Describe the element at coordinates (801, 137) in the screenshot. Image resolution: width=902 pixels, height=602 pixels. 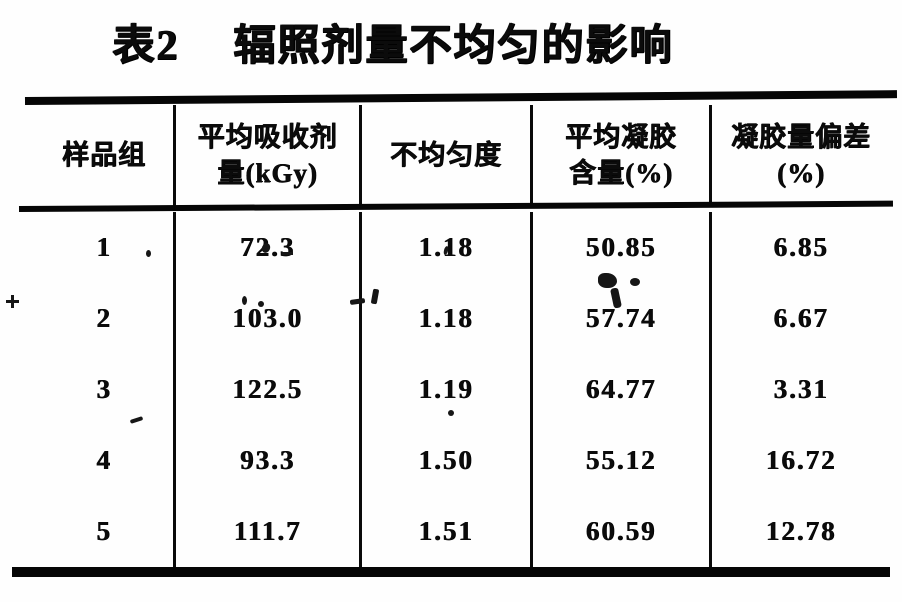
I see `header-text: 凝胶量偏差` at that location.